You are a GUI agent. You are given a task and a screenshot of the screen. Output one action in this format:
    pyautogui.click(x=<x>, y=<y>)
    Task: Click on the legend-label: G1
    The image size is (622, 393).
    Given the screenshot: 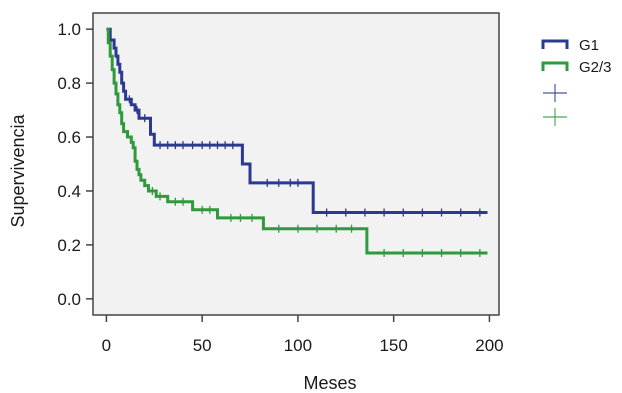 What is the action you would take?
    pyautogui.click(x=589, y=45)
    